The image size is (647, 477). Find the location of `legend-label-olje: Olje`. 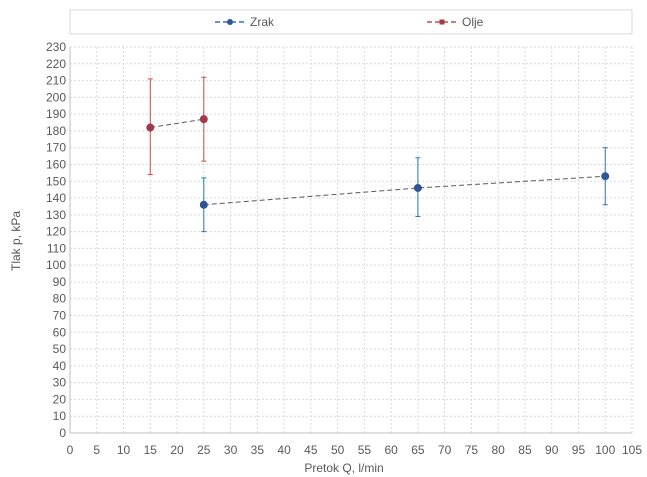

legend-label-olje: Olje is located at coordinates (473, 22).